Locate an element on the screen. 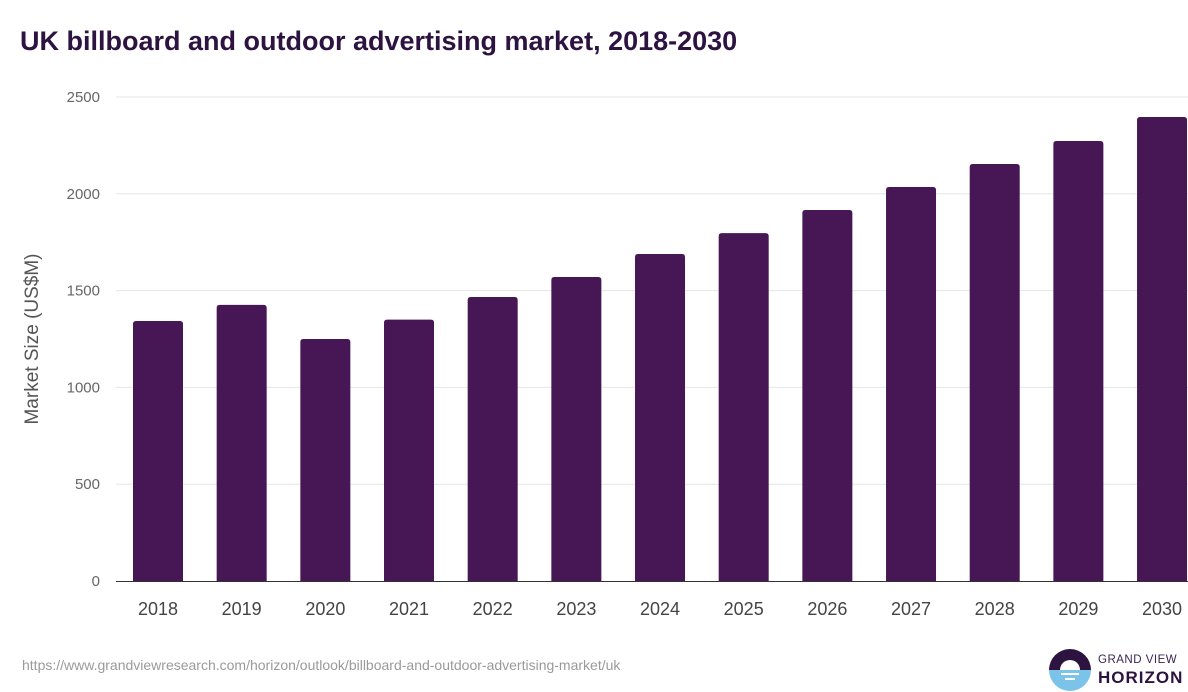  x-tick-label: 2021 is located at coordinates (409, 609).